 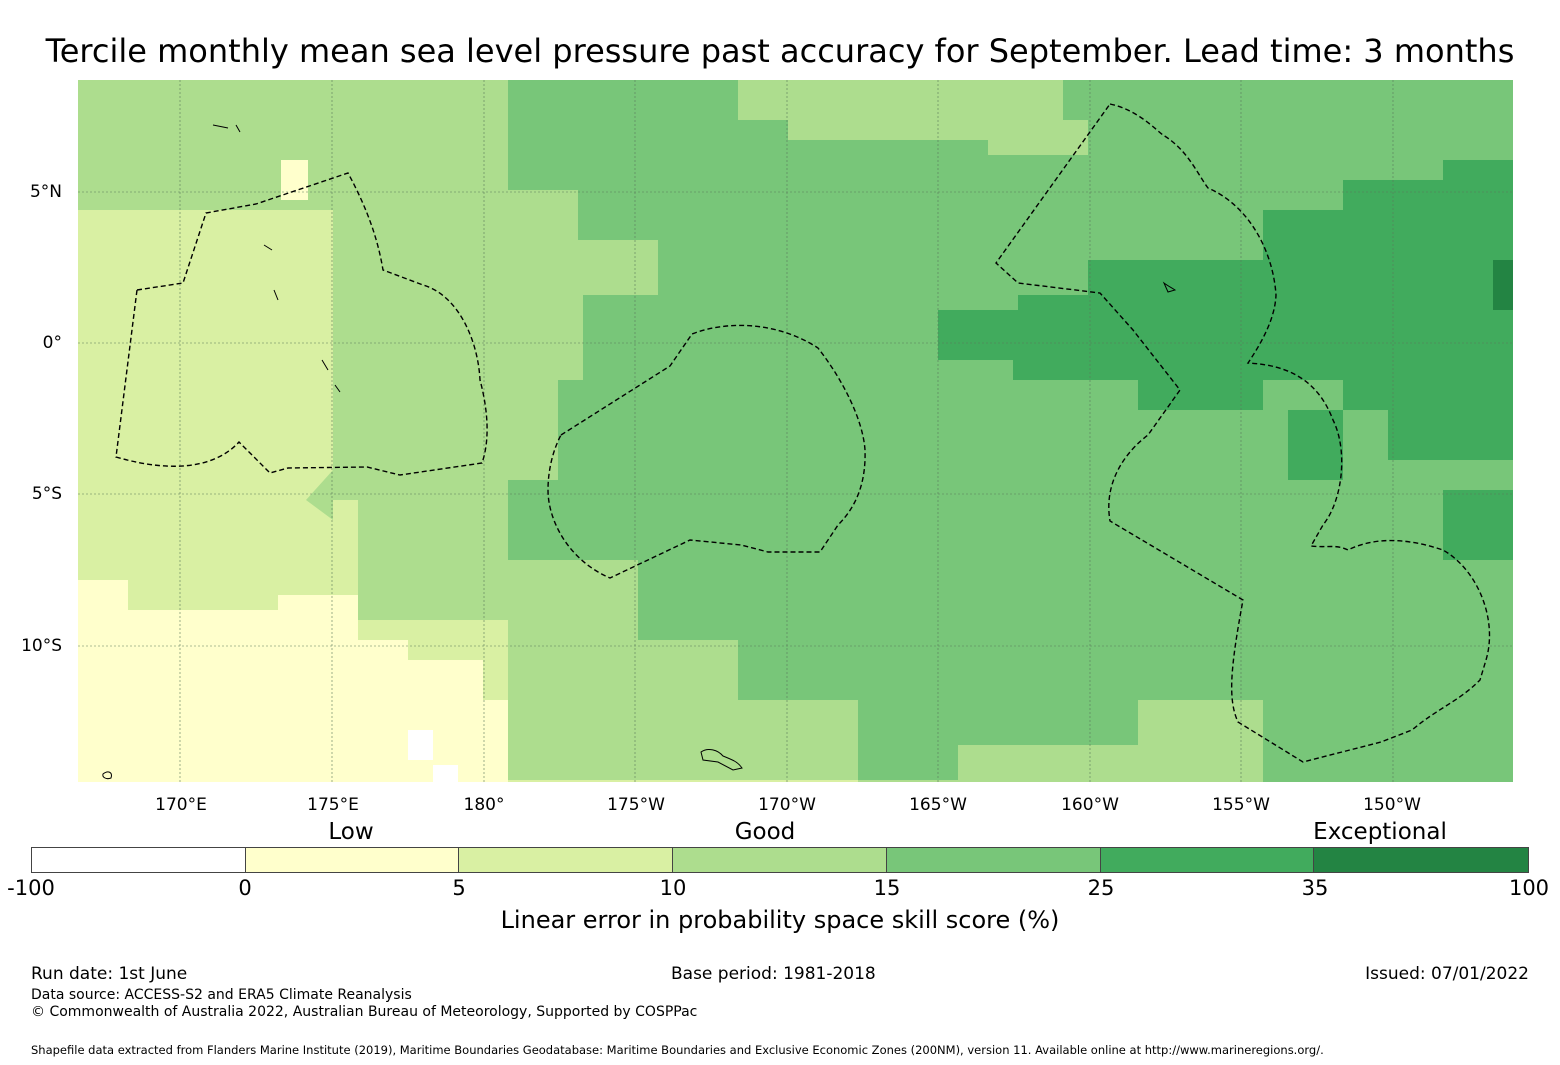 What do you see at coordinates (293, 681) in the screenshot?
I see `region-band-0-5-southwest` at bounding box center [293, 681].